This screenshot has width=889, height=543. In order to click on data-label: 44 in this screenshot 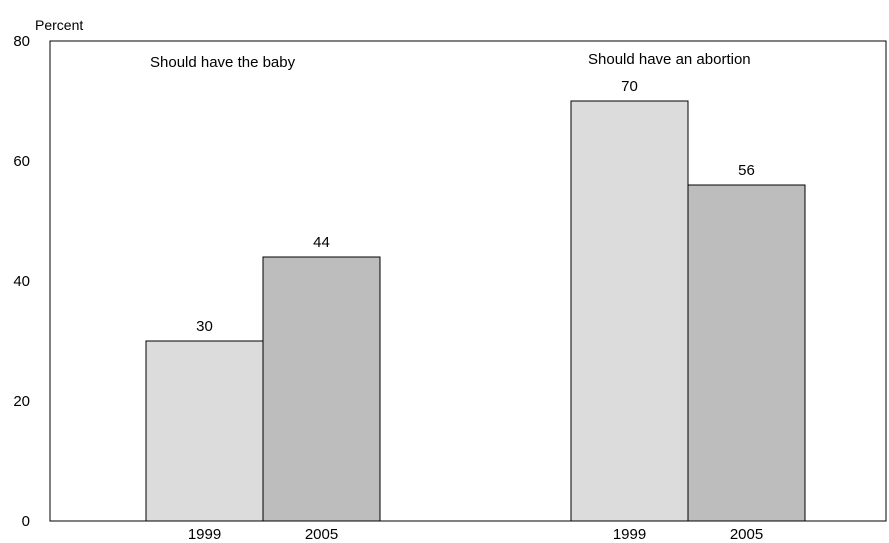, I will do `click(321, 242)`.